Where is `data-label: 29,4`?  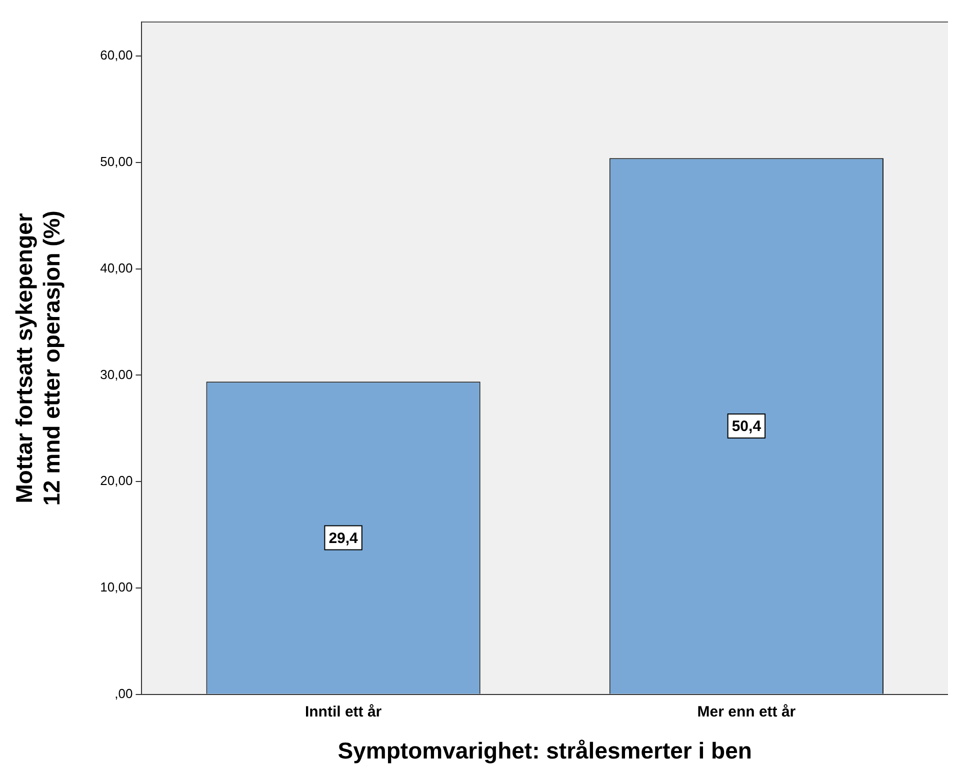
data-label: 29,4 is located at coordinates (343, 538).